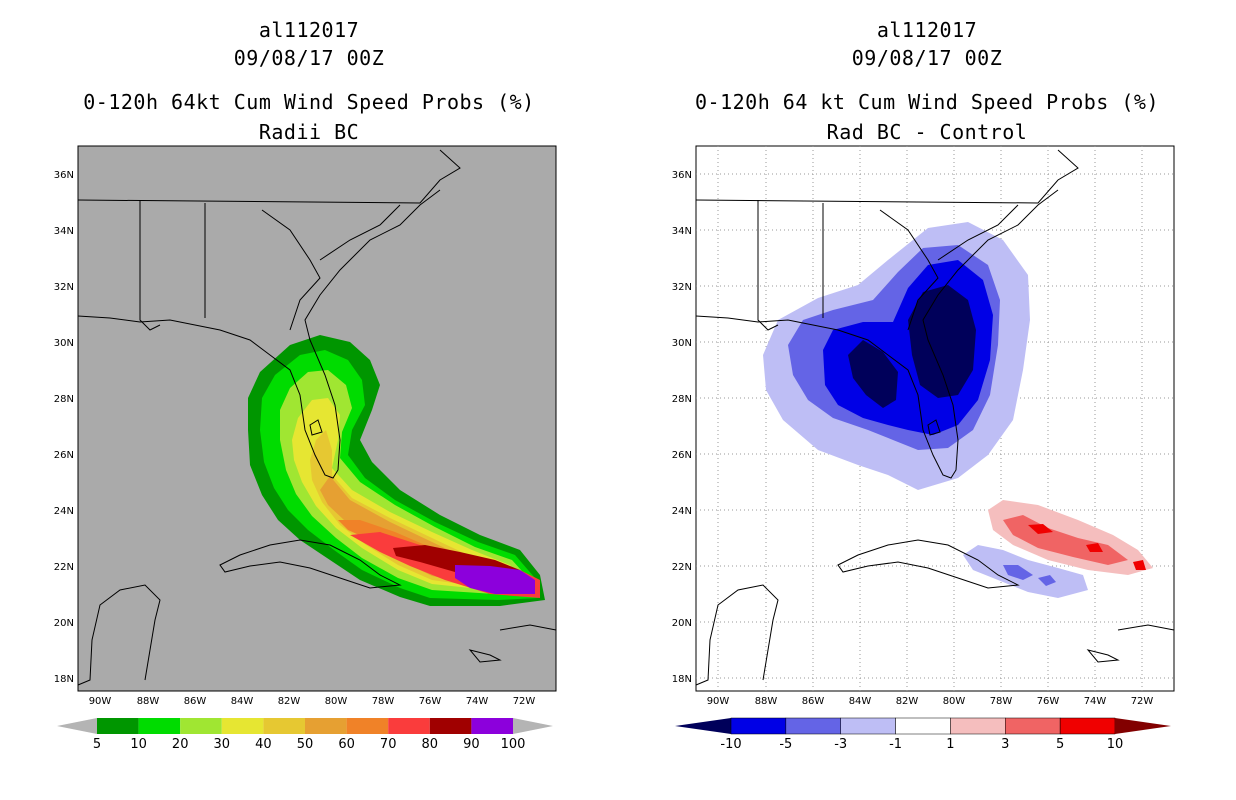  I want to click on right-product-title: 0-120h 64 kt Cum Wind Speed Probs (%), so click(927, 102).